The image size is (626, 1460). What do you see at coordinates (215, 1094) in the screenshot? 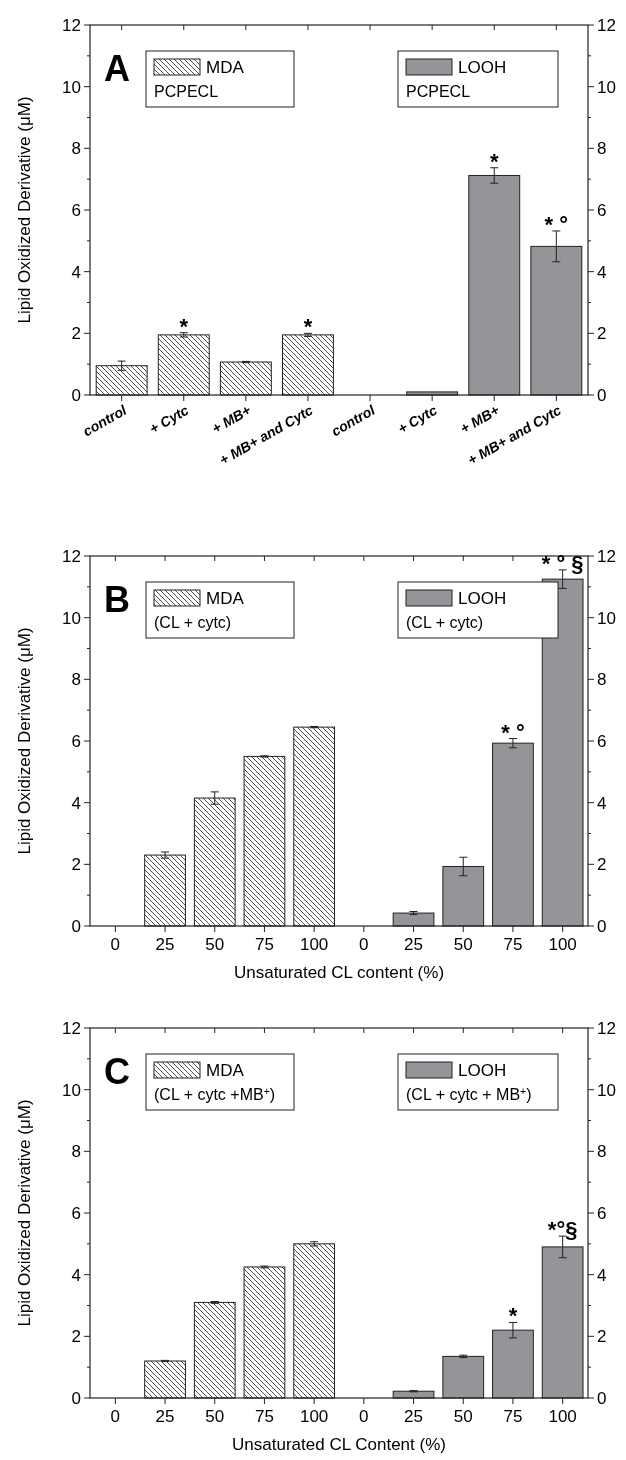
I see `annotation: (CL + cytc +MB$^{+}$)` at bounding box center [215, 1094].